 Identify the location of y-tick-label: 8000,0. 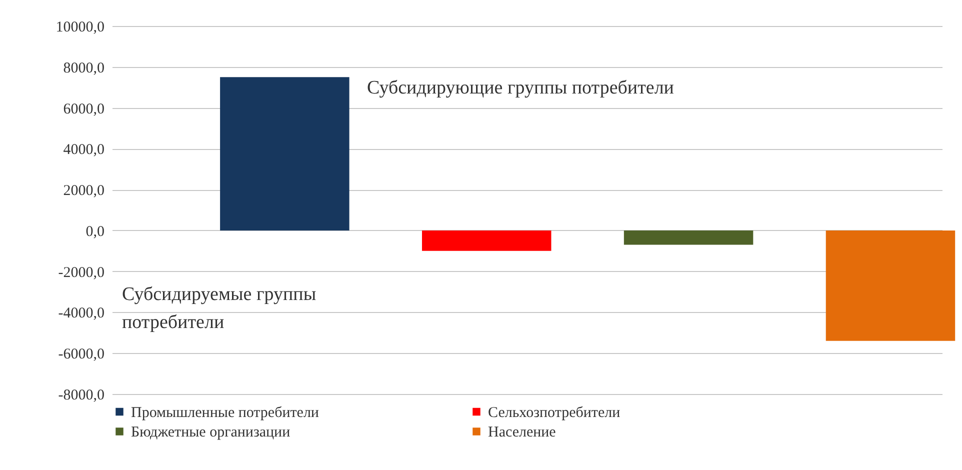
(83, 68).